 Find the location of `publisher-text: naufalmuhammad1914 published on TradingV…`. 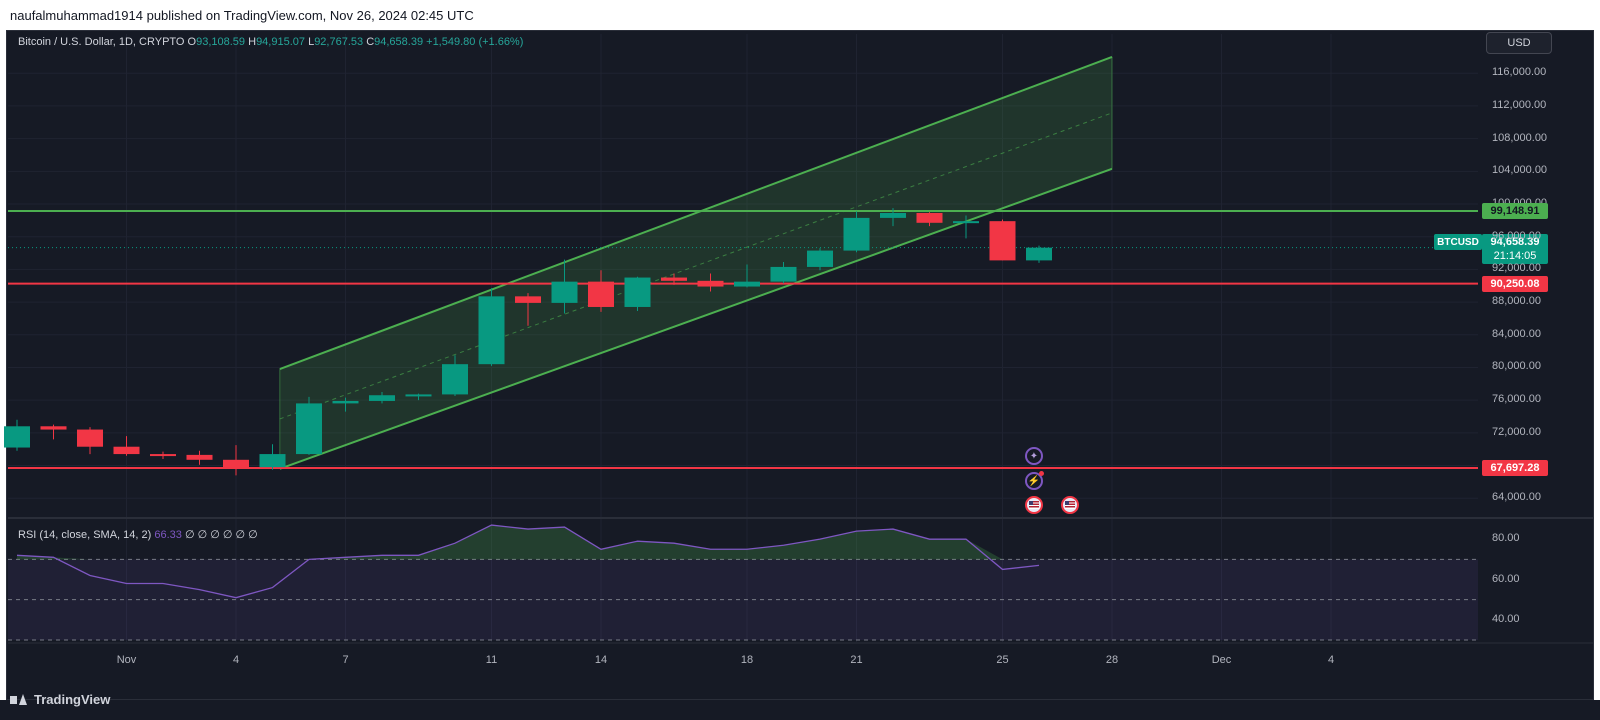

publisher-text: naufalmuhammad1914 published on TradingV… is located at coordinates (242, 15).